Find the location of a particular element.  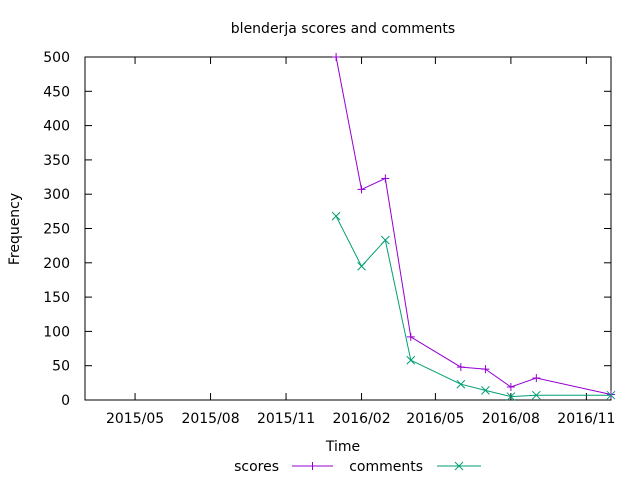

chart-title: blenderja scores and comments is located at coordinates (343, 29).